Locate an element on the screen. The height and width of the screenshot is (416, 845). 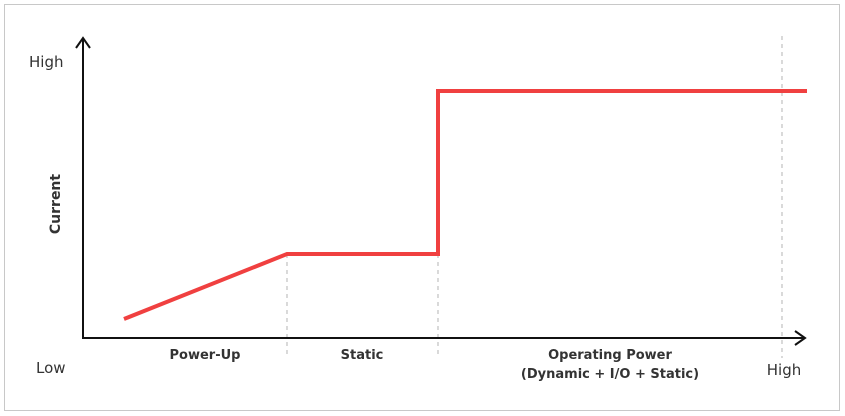
x-axis-arrow is located at coordinates (800, 338).